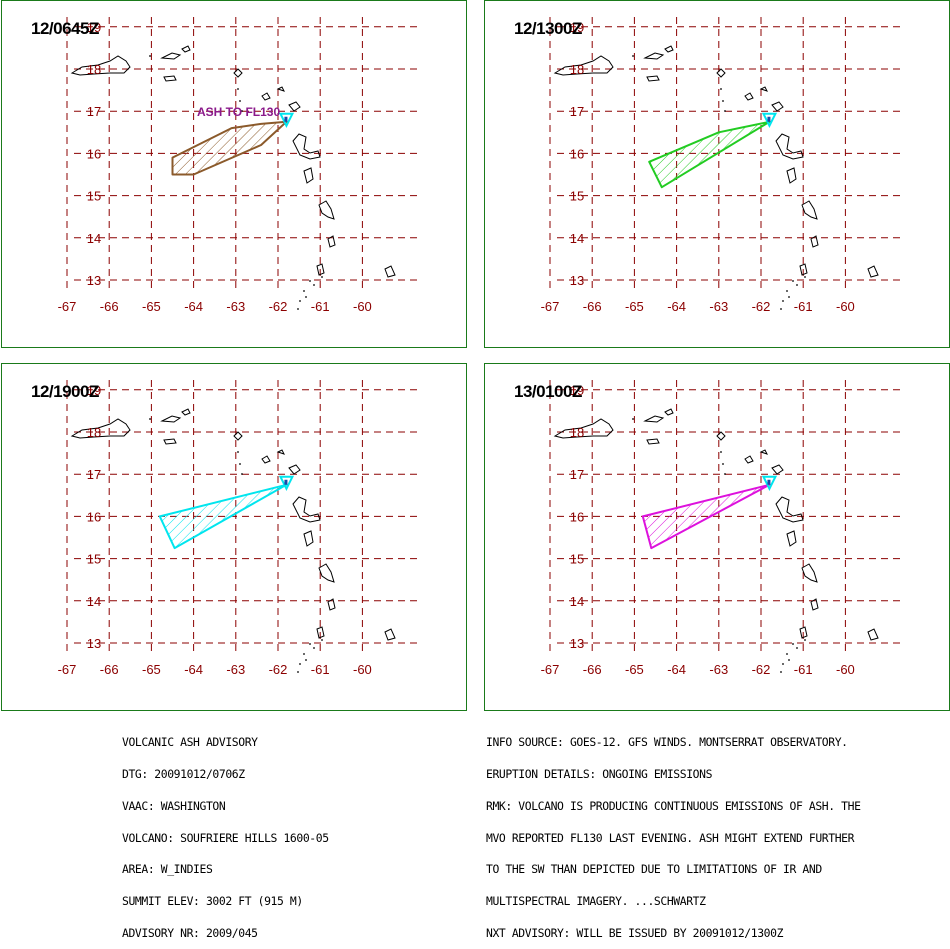 This screenshot has width=950, height=949. What do you see at coordinates (212, 901) in the screenshot?
I see `advisory-line: SUMMIT ELEV: 3002 FT (915 M)` at bounding box center [212, 901].